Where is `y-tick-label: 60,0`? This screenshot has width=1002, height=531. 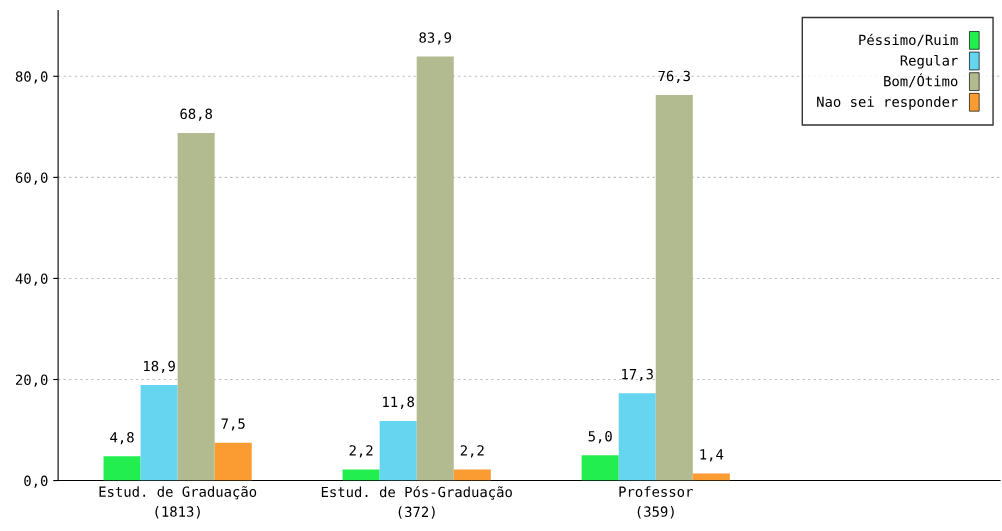 y-tick-label: 60,0 is located at coordinates (31, 178).